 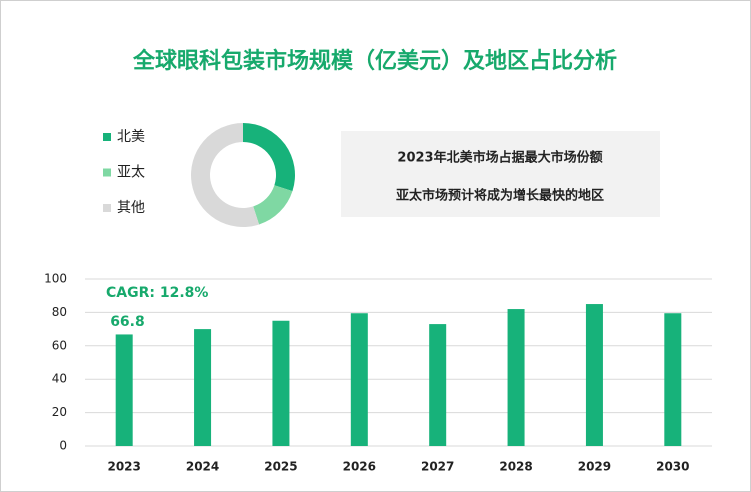 What do you see at coordinates (499, 158) in the screenshot?
I see `note: 2023年北美市场占据最大市场份额` at bounding box center [499, 158].